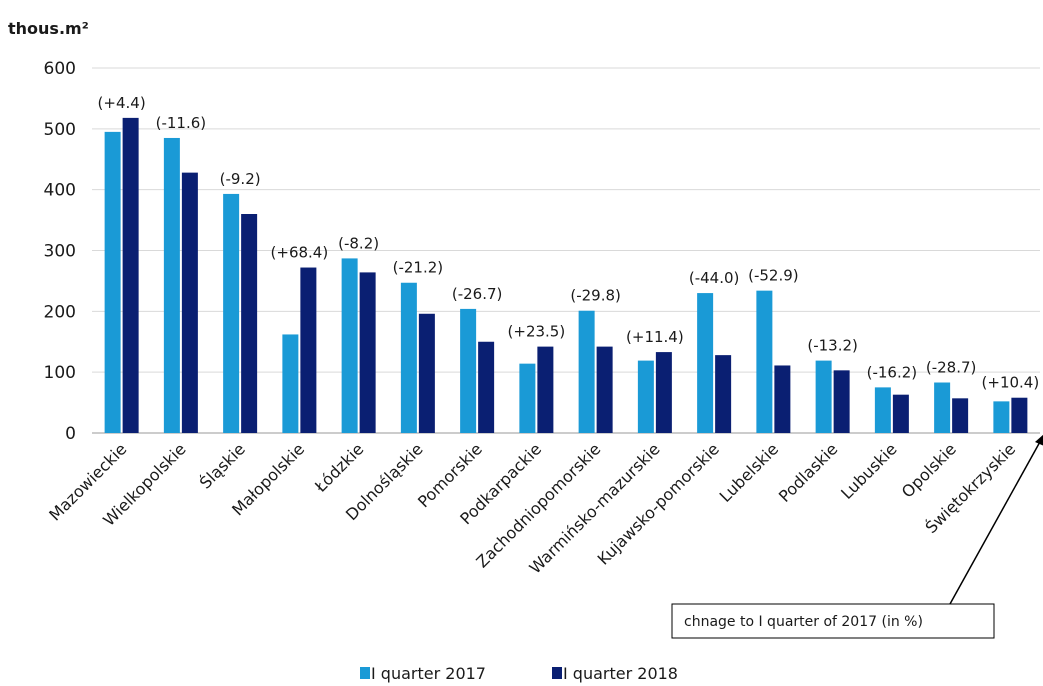 The image size is (1043, 686). What do you see at coordinates (892, 372) in the screenshot?
I see `change-label: (-16.2)` at bounding box center [892, 372].